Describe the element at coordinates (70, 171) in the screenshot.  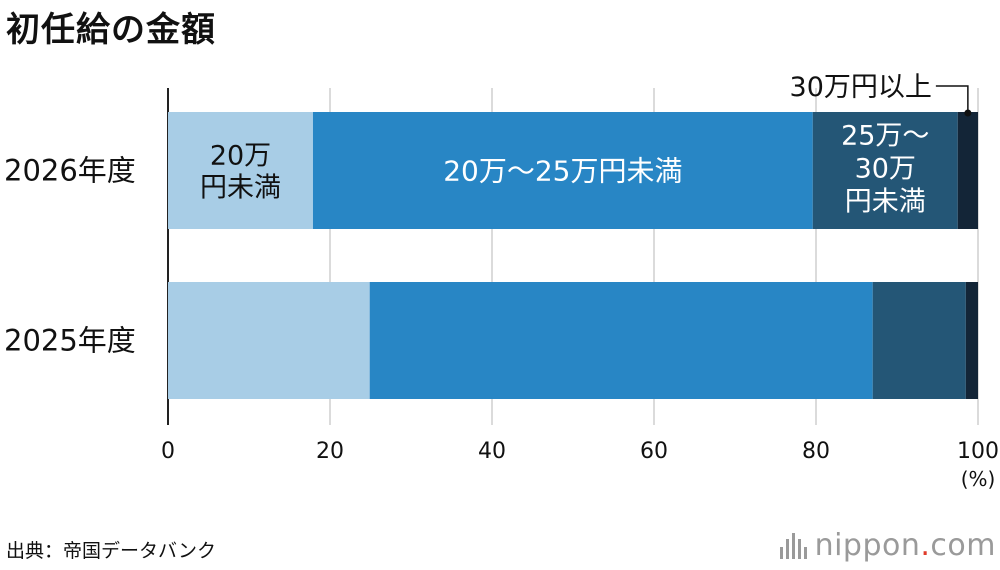
I see `category-label-0: 2026年度` at that location.